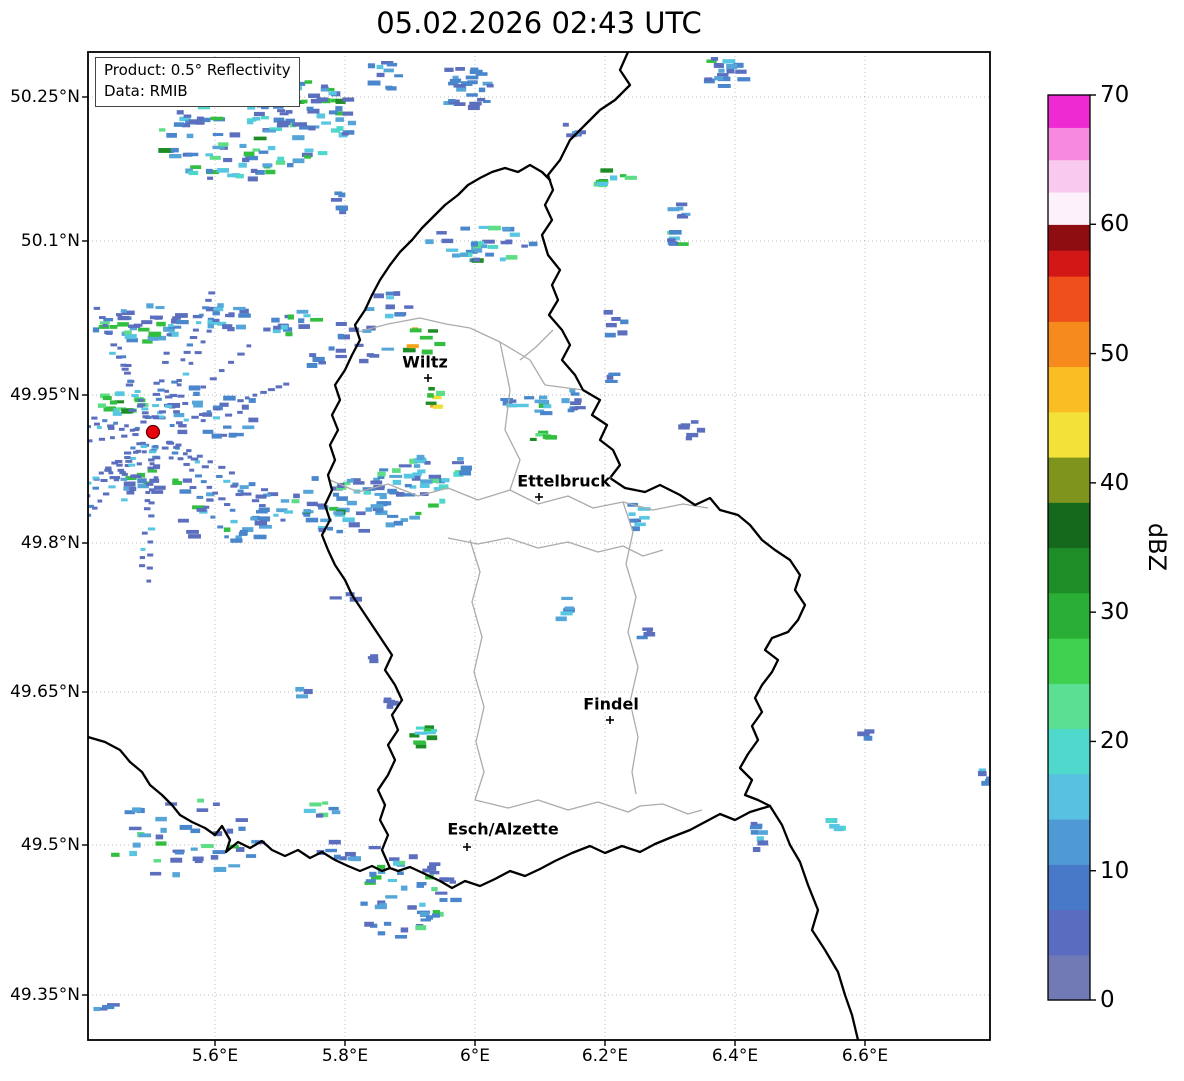 Image resolution: width=1184 pixels, height=1081 pixels. What do you see at coordinates (345, 1056) in the screenshot?
I see `x-tick-label: 5.8°E` at bounding box center [345, 1056].